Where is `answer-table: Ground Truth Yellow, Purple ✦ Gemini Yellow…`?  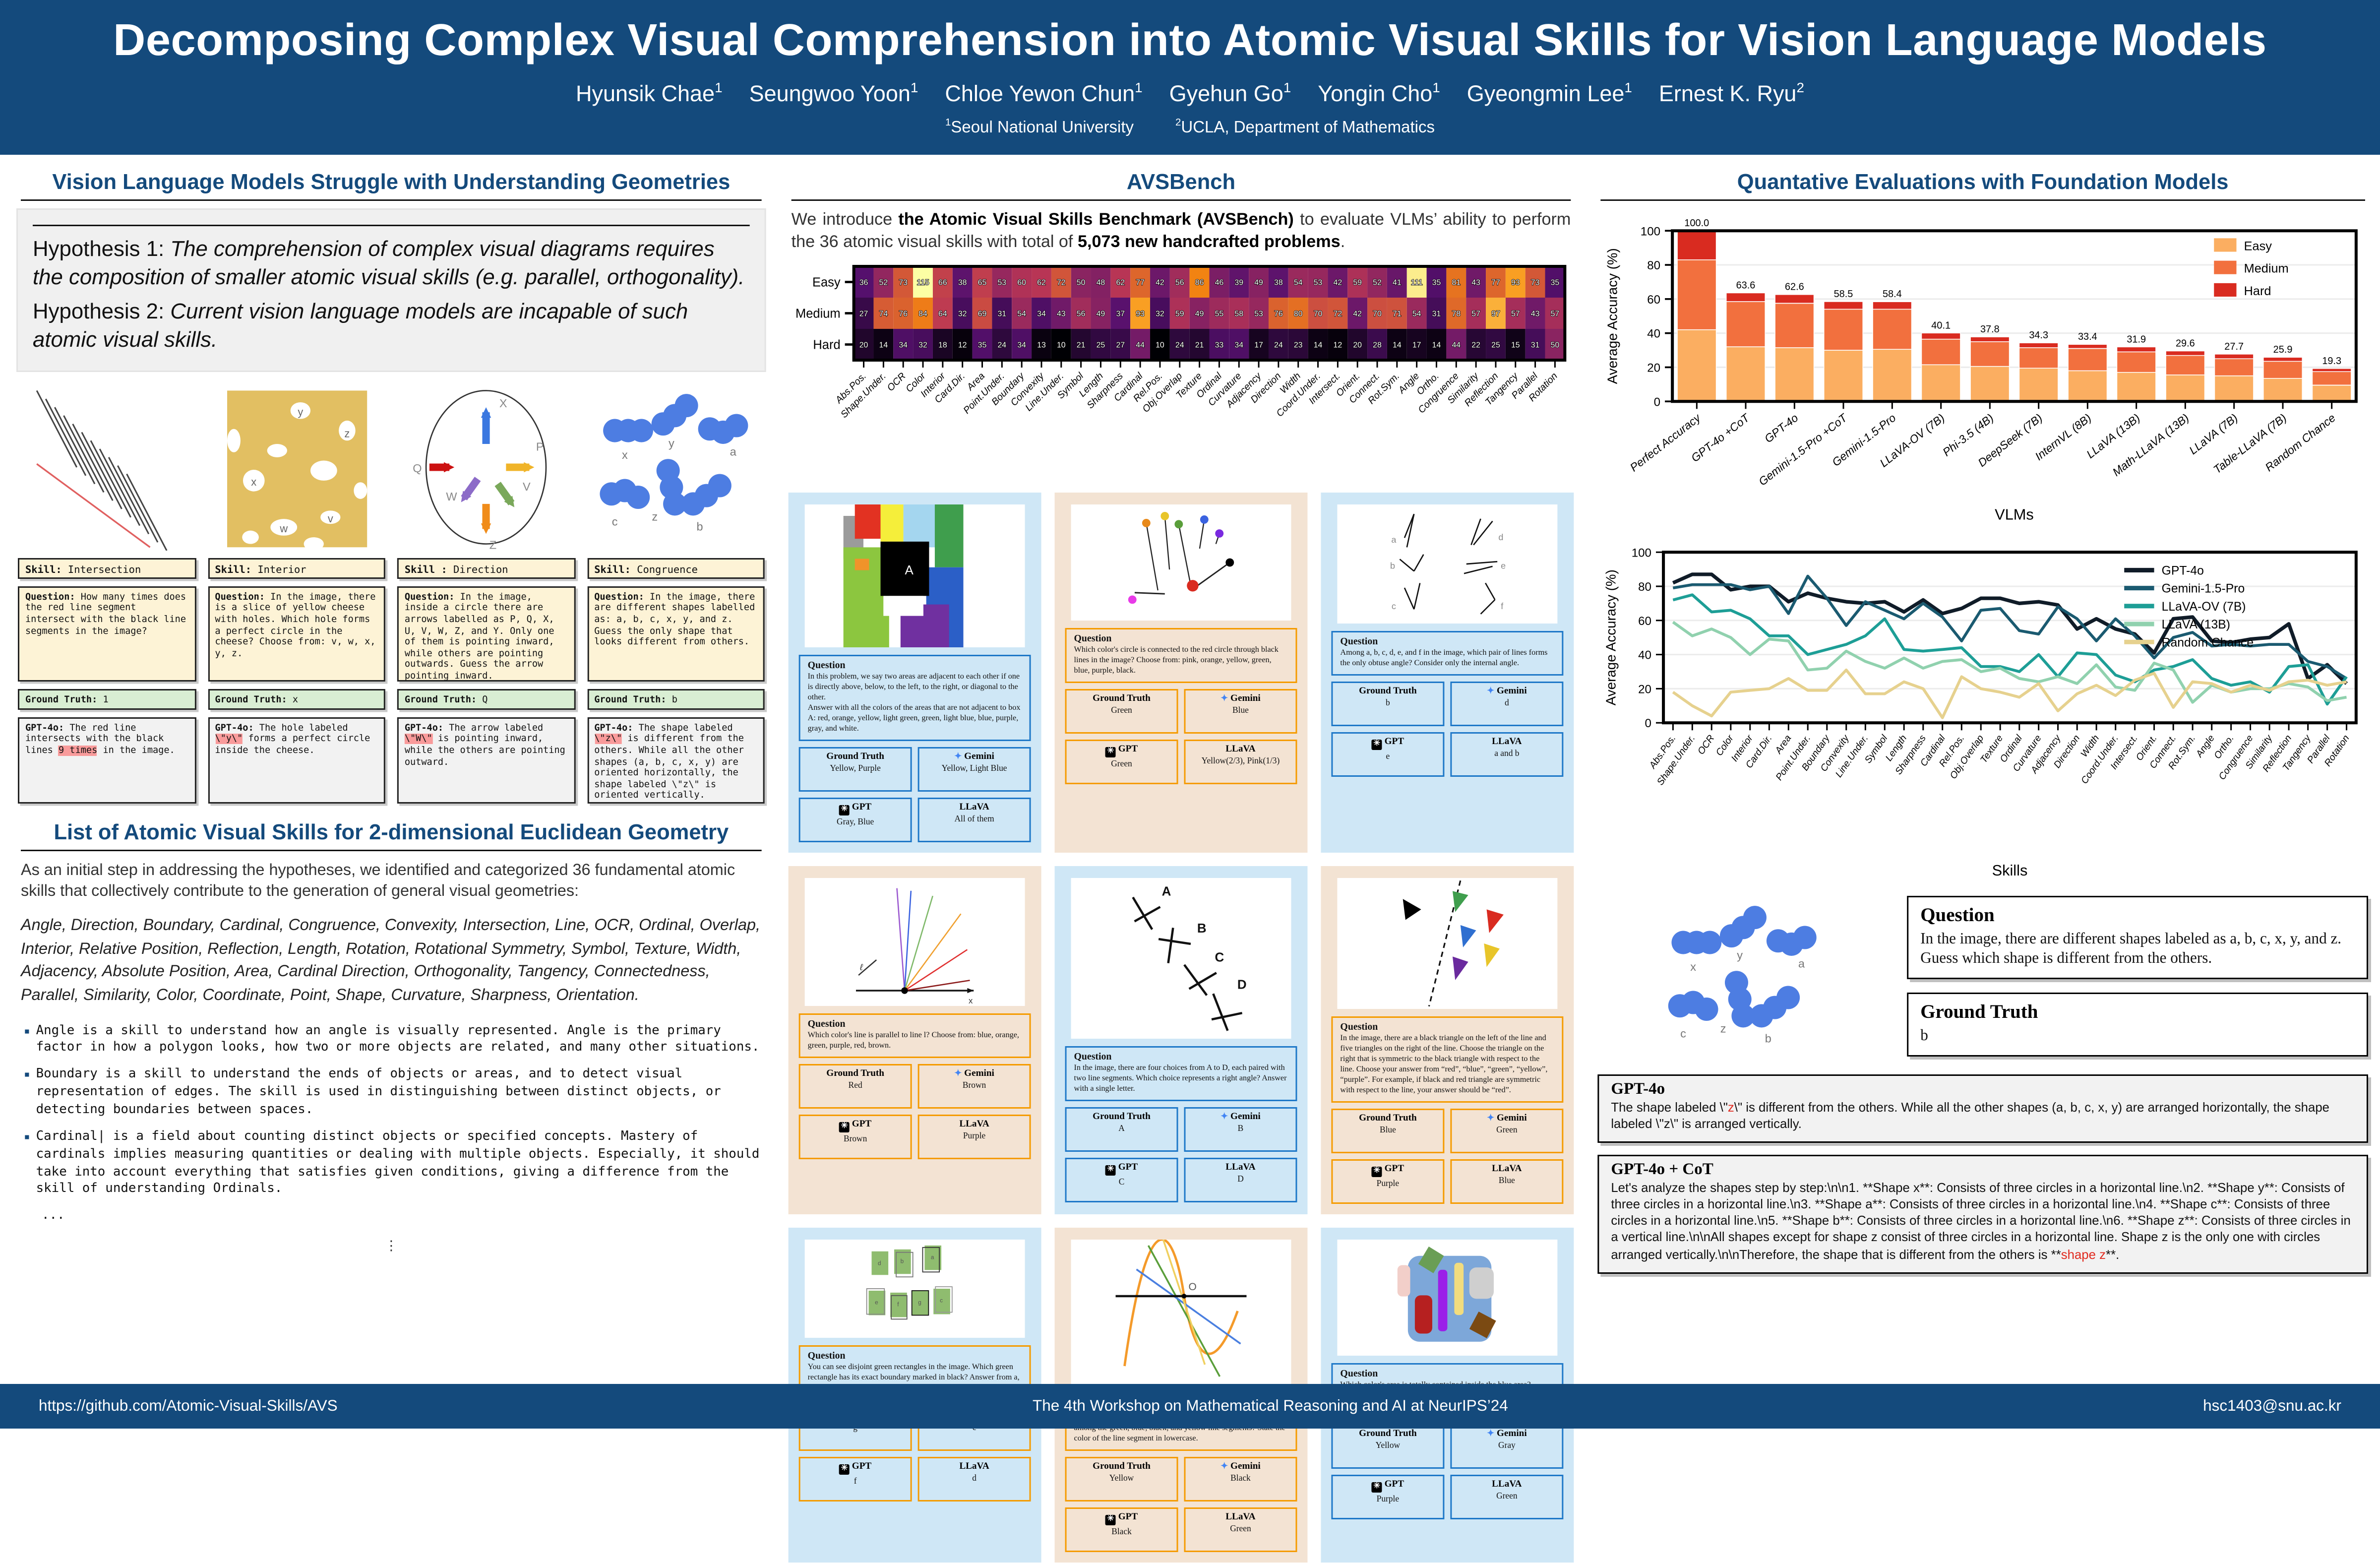 answer-table: Ground Truth Yellow, Purple ✦ Gemini Yellow… is located at coordinates (914, 795).